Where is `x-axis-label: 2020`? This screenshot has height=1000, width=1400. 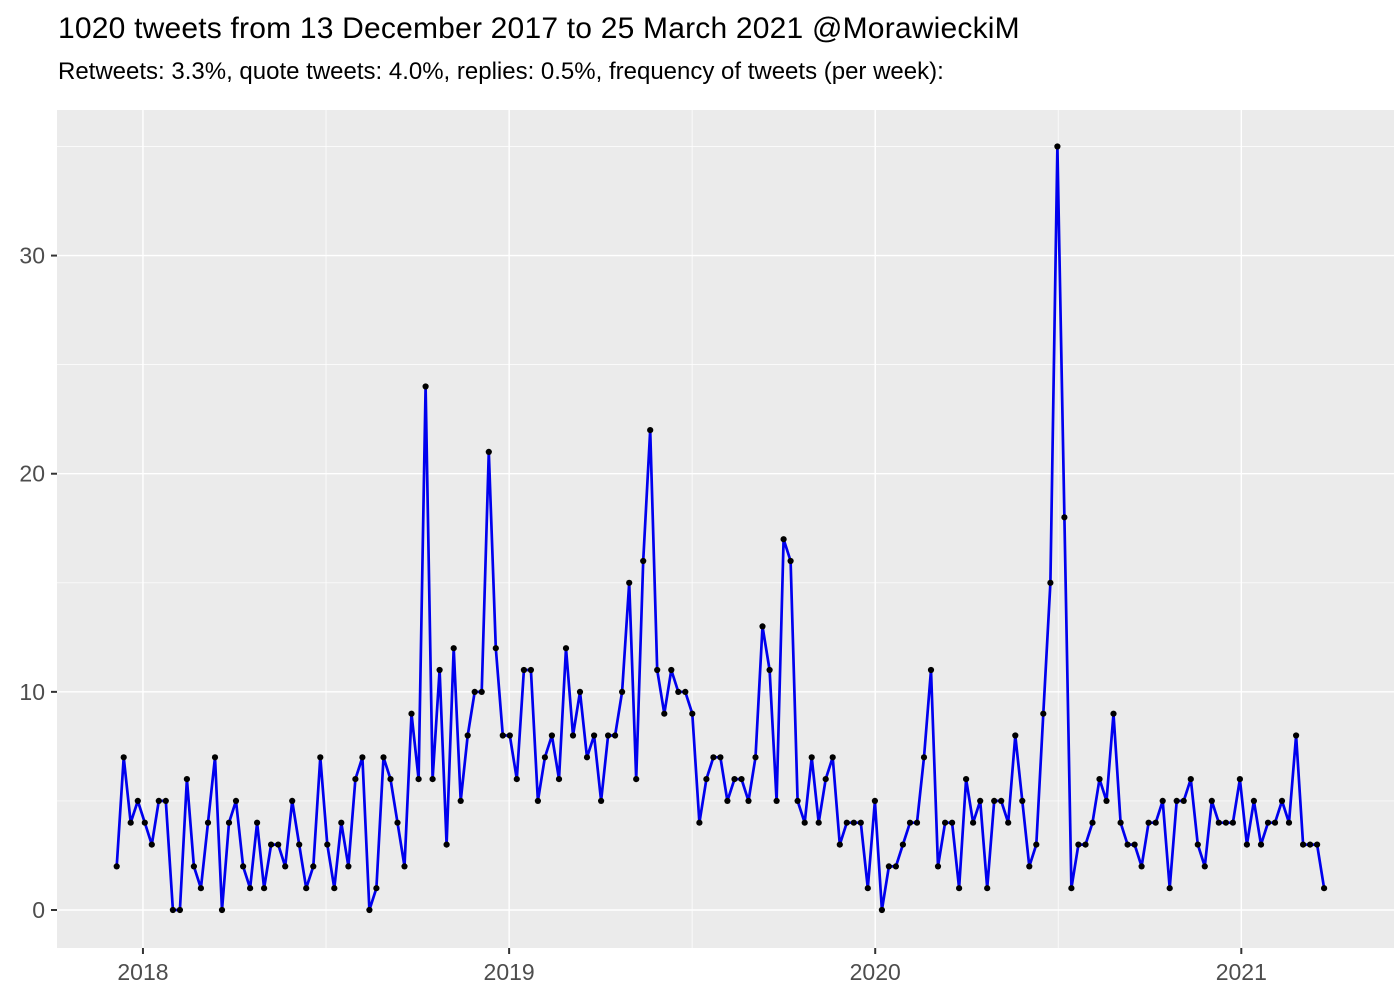
x-axis-label: 2020 is located at coordinates (875, 972).